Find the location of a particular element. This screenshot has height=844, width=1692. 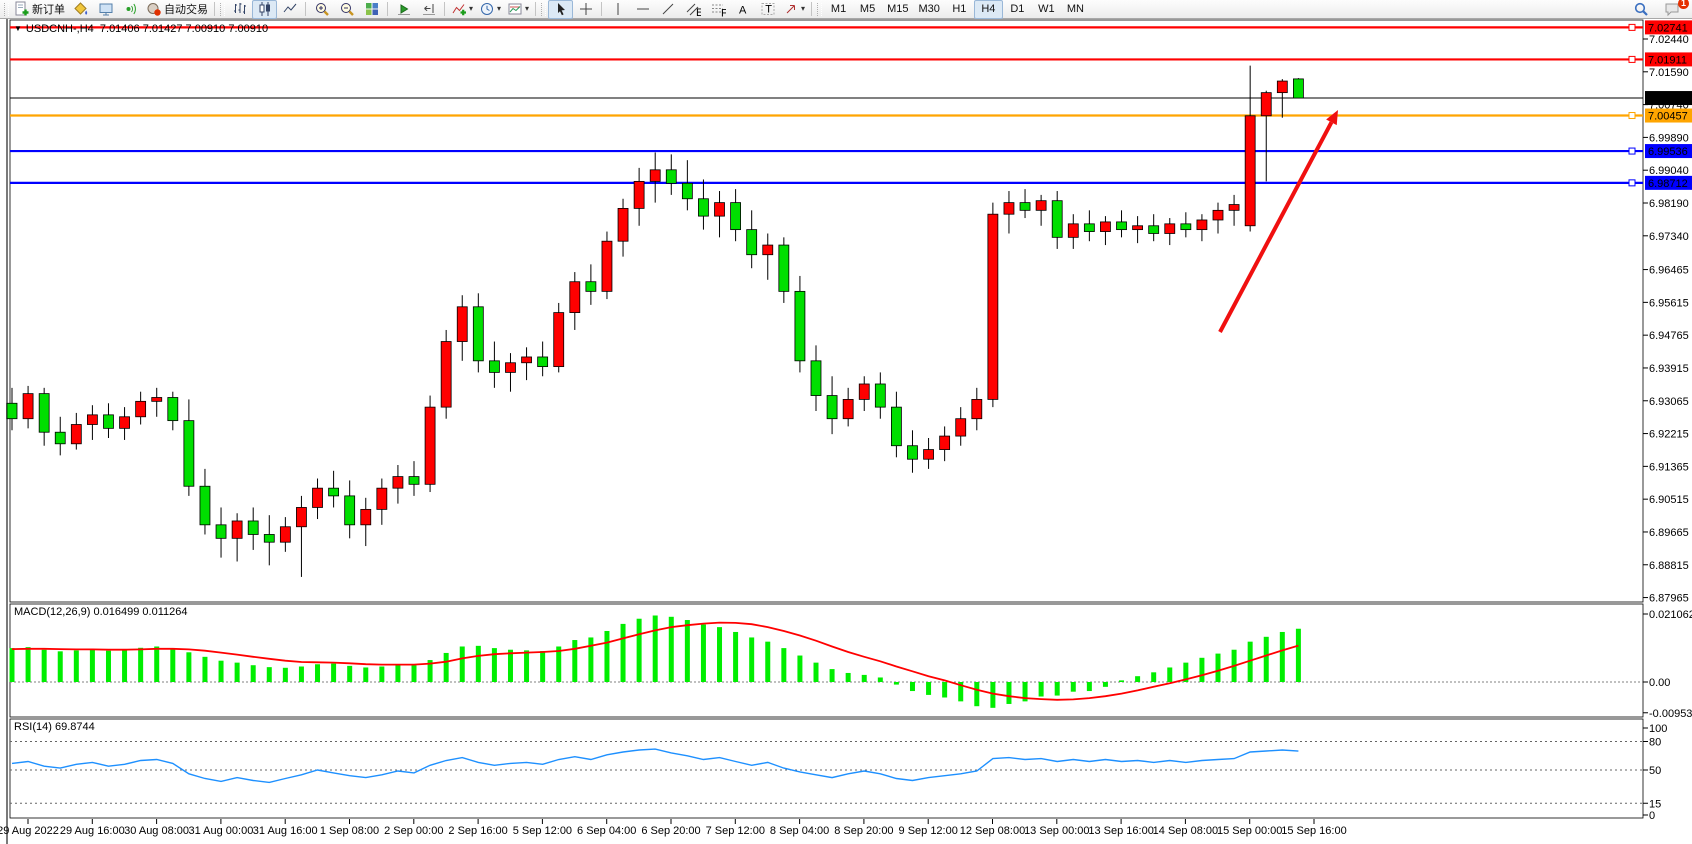

text-label-button: T is located at coordinates (767, 9).